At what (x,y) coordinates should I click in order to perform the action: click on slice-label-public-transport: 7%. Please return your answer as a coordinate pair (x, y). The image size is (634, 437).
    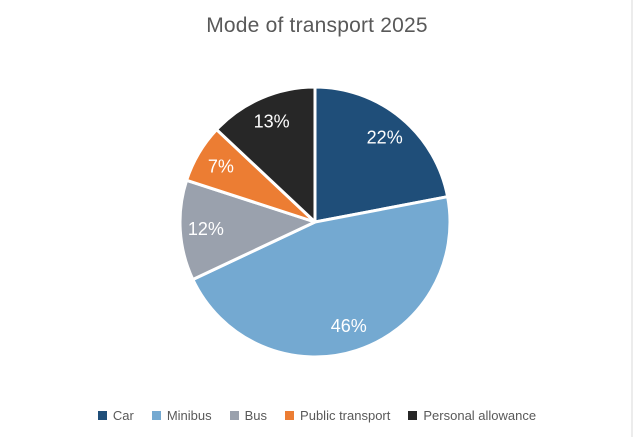
    Looking at the image, I should click on (221, 166).